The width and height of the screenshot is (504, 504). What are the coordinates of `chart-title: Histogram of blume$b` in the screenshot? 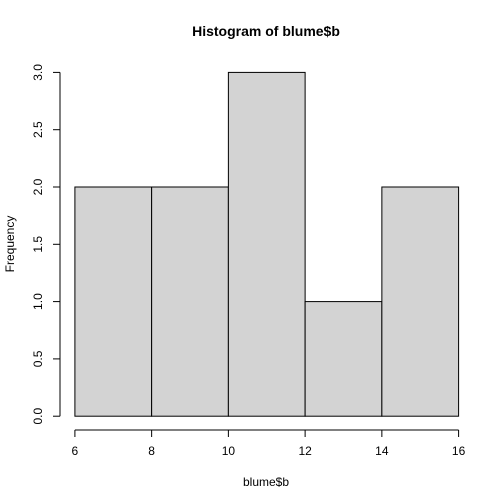 It's located at (266, 31).